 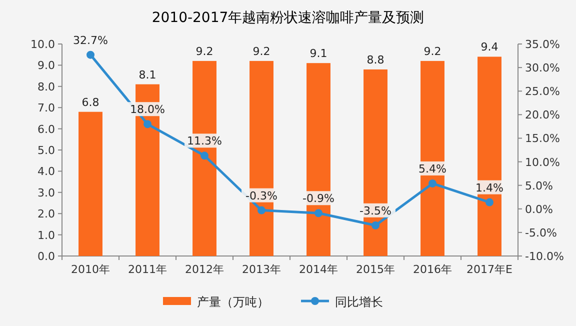 I want to click on chart-title: 2010-2017年越南粉状速溶咖啡产量及预测, so click(x=288, y=18).